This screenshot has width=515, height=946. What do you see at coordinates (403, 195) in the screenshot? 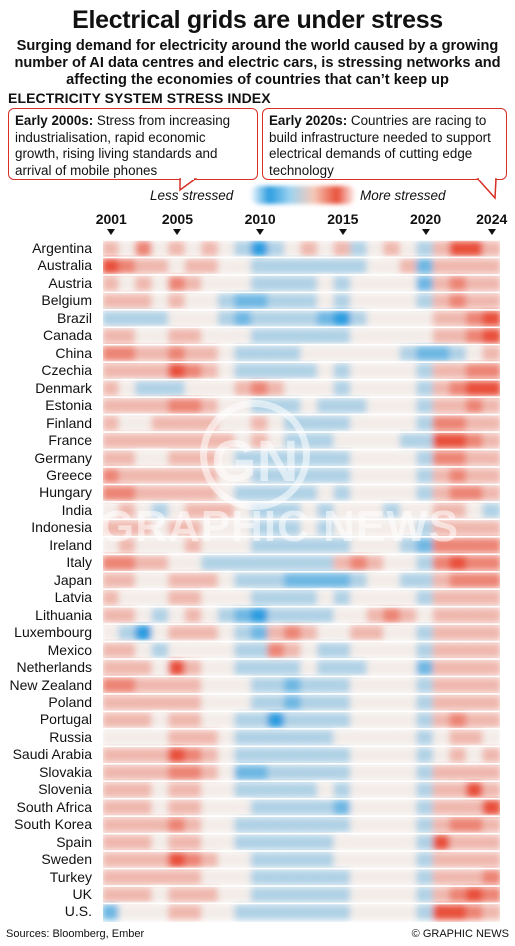
I see `legend-high-label: More stressed` at bounding box center [403, 195].